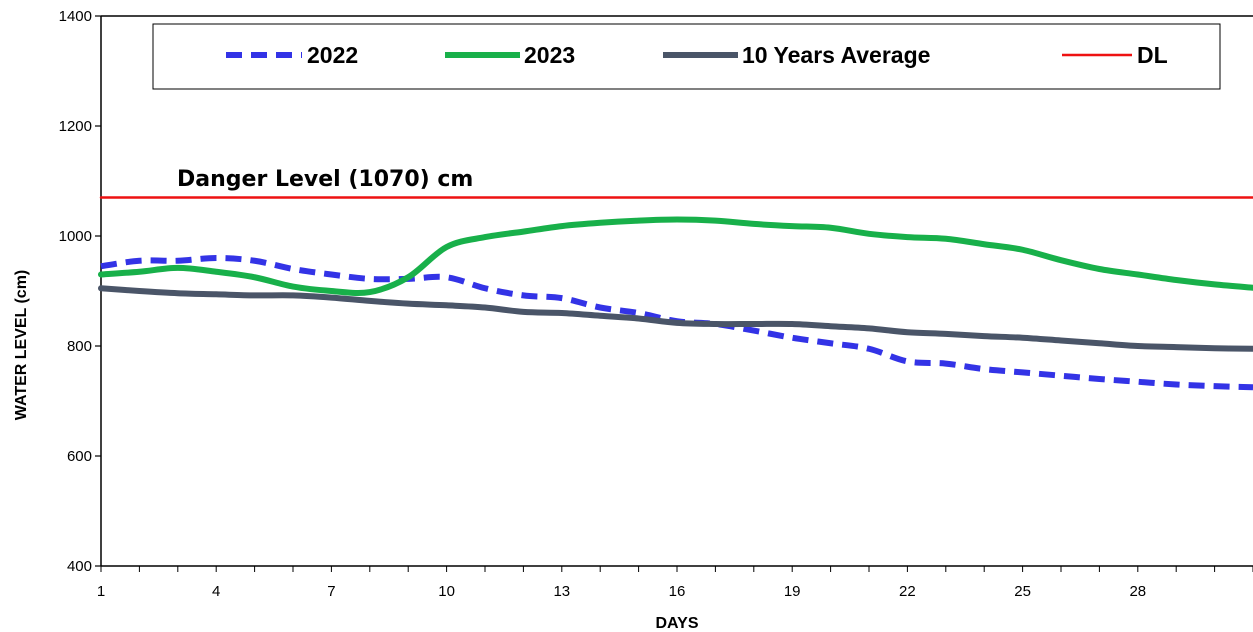 Image resolution: width=1253 pixels, height=632 pixels. What do you see at coordinates (79, 566) in the screenshot?
I see `y-tick-label: 400` at bounding box center [79, 566].